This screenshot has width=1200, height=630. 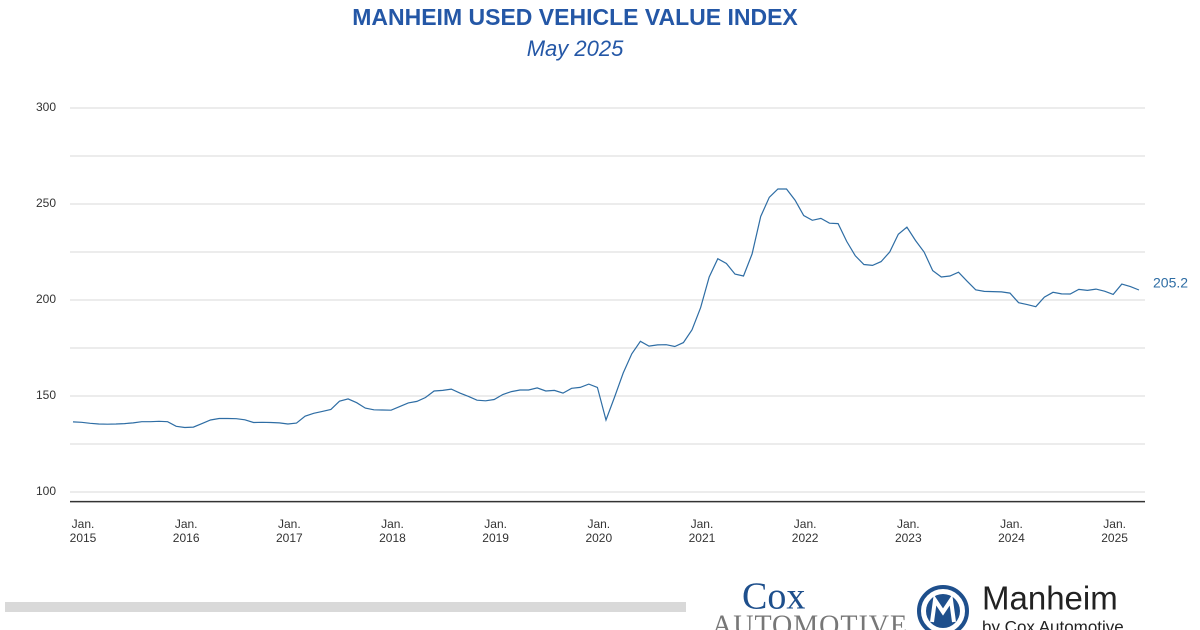 What do you see at coordinates (1053, 623) in the screenshot?
I see `manheim-logo-sub: by Cox Automotive` at bounding box center [1053, 623].